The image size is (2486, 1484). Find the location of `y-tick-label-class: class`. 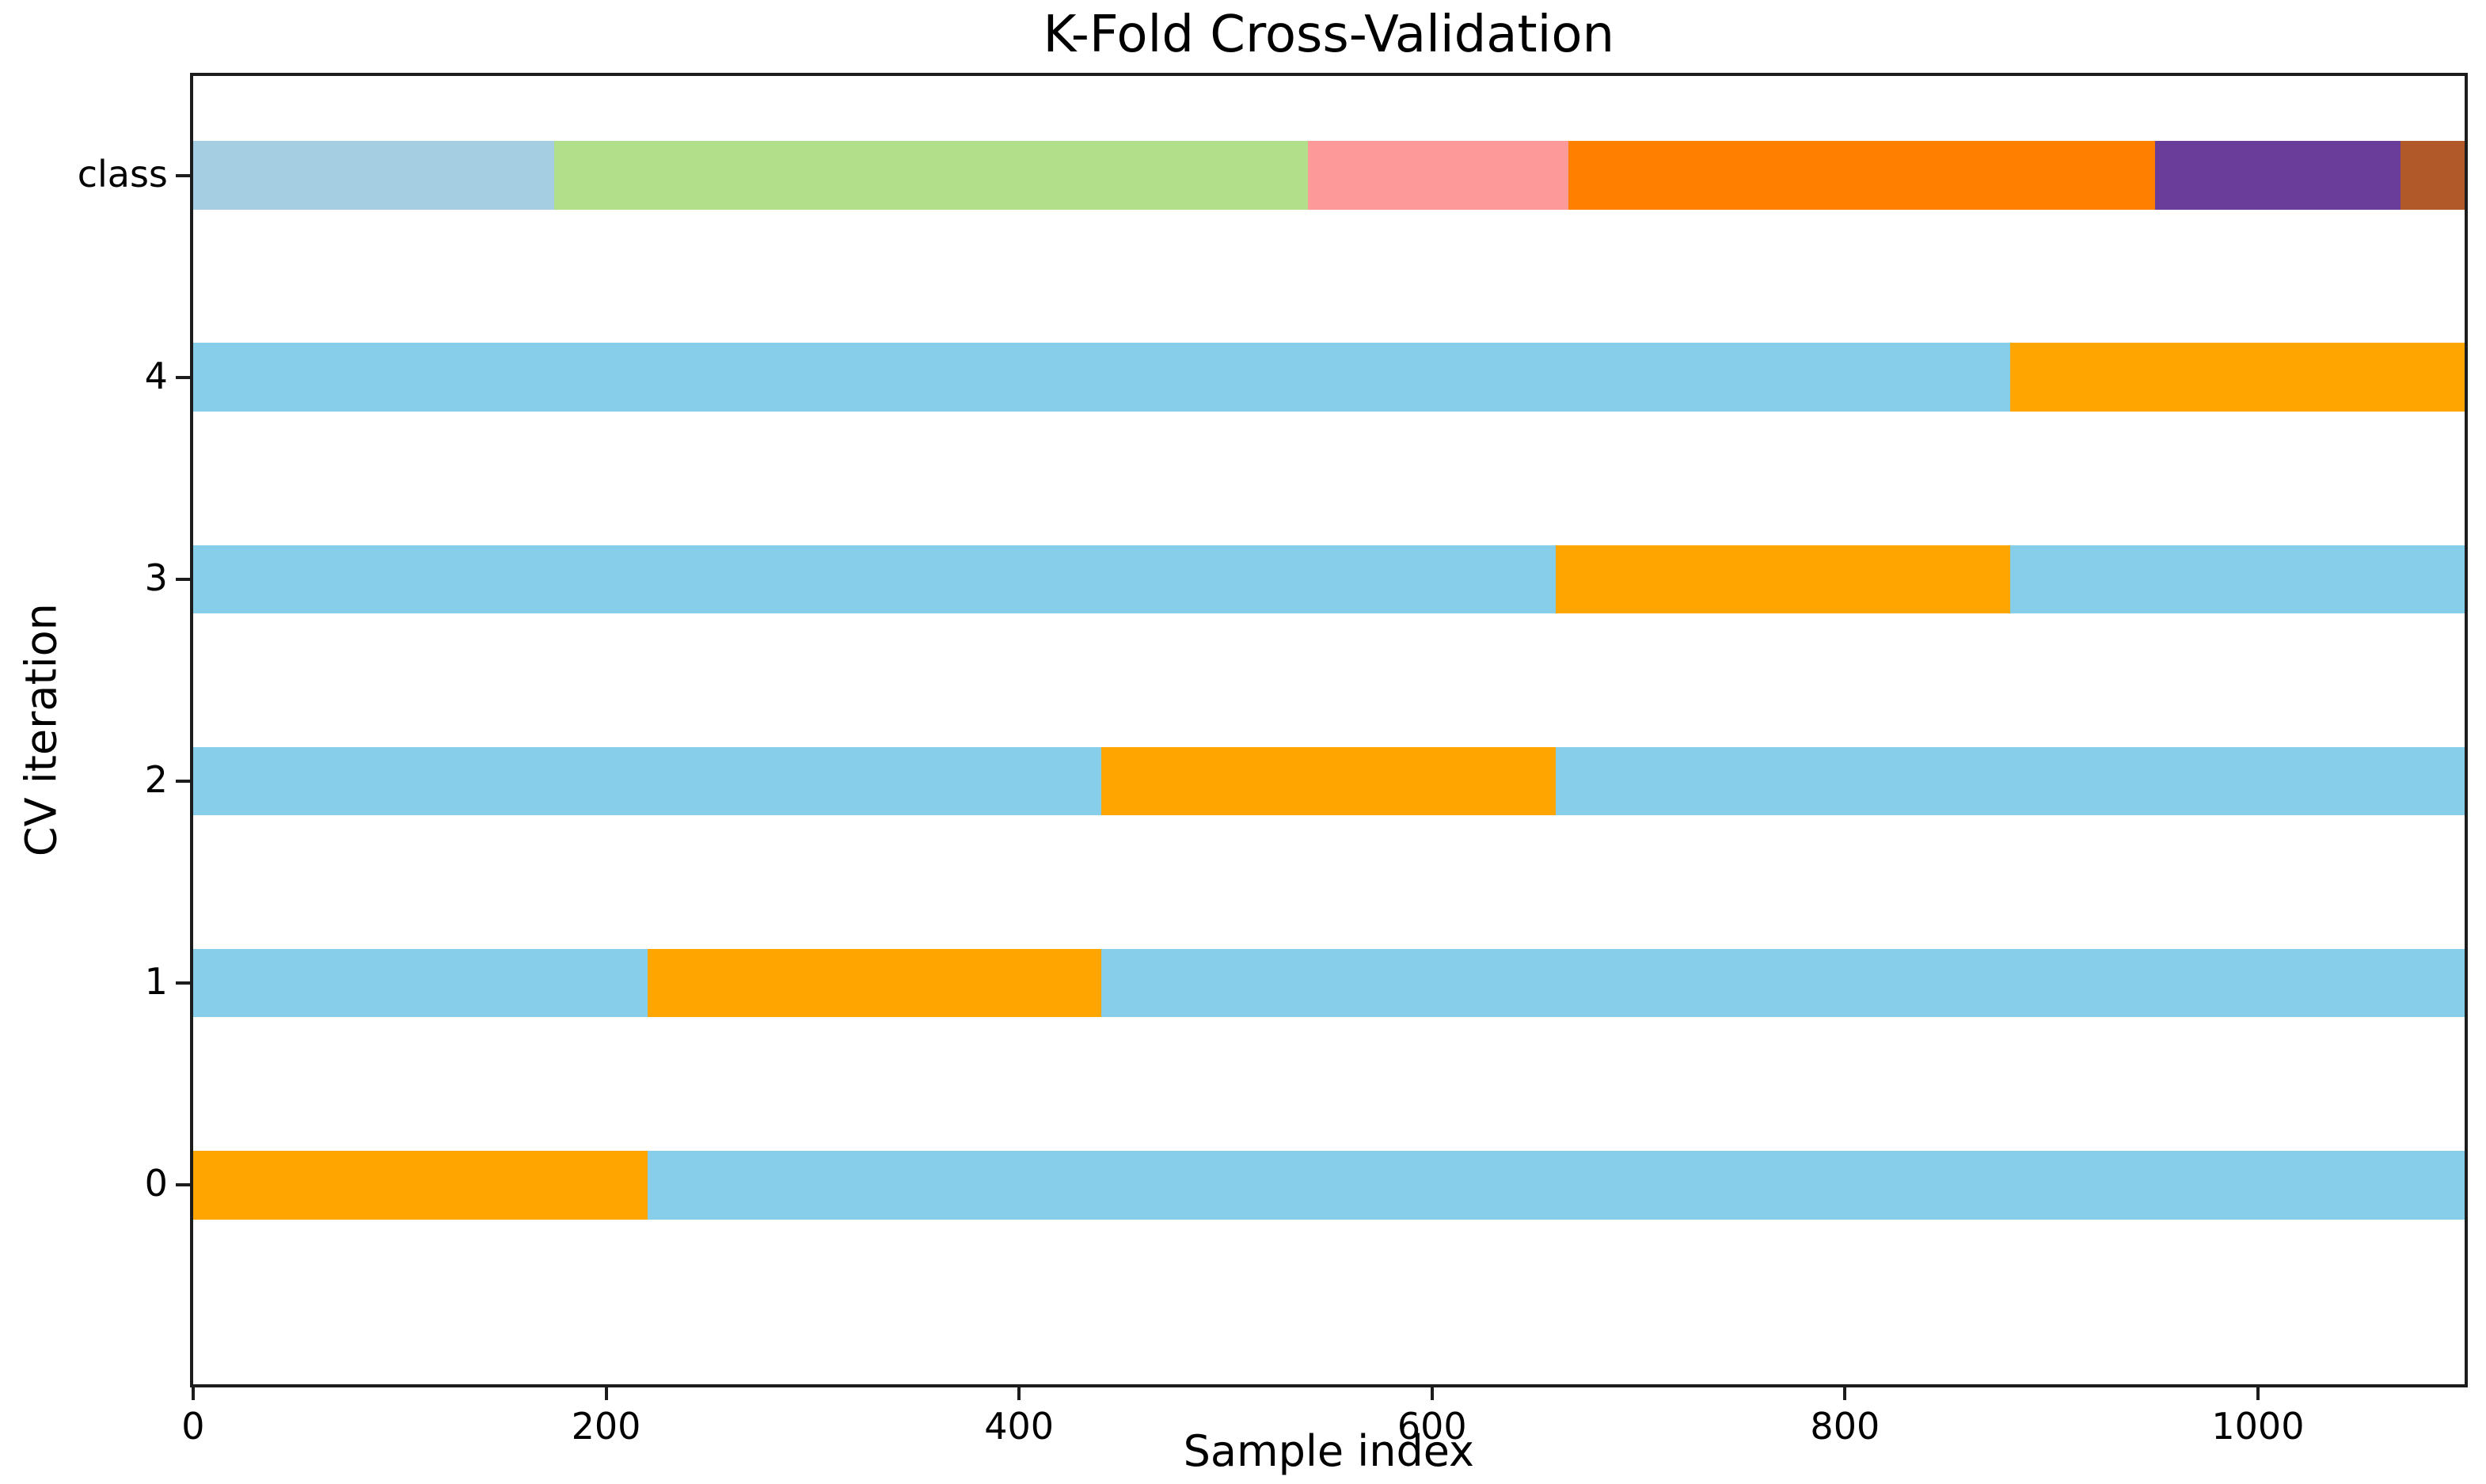

y-tick-label-class: class is located at coordinates (123, 173).